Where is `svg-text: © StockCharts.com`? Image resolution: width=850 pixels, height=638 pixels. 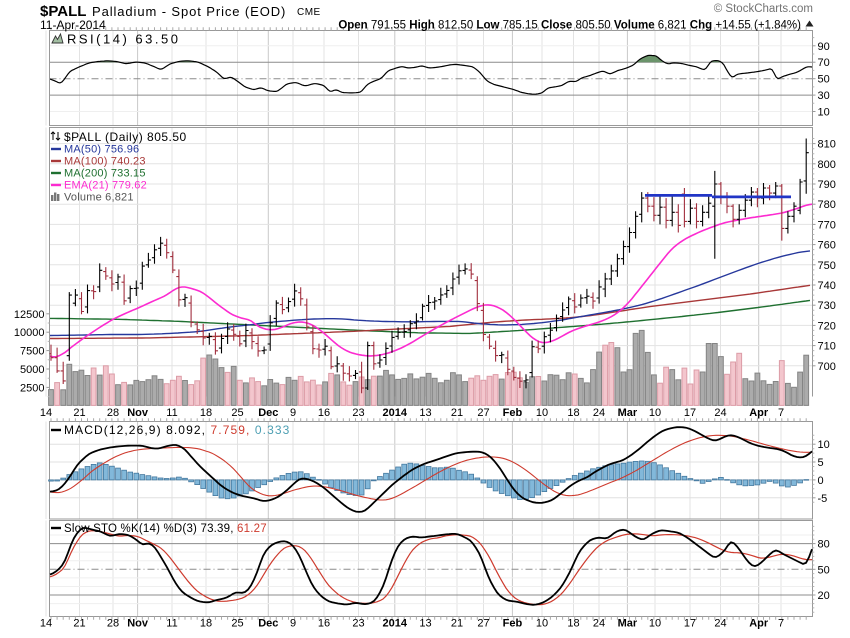 svg-text: © StockCharts.com is located at coordinates (763, 9).